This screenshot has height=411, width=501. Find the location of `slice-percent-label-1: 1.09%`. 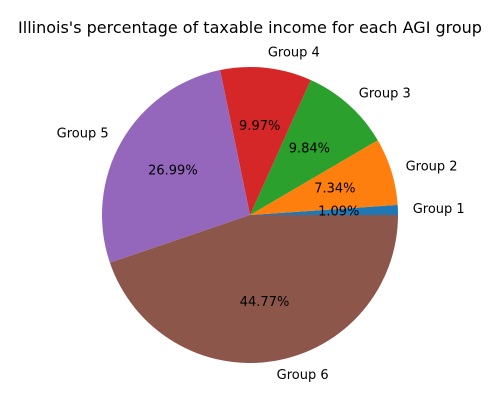

slice-percent-label-1: 1.09% is located at coordinates (338, 211).